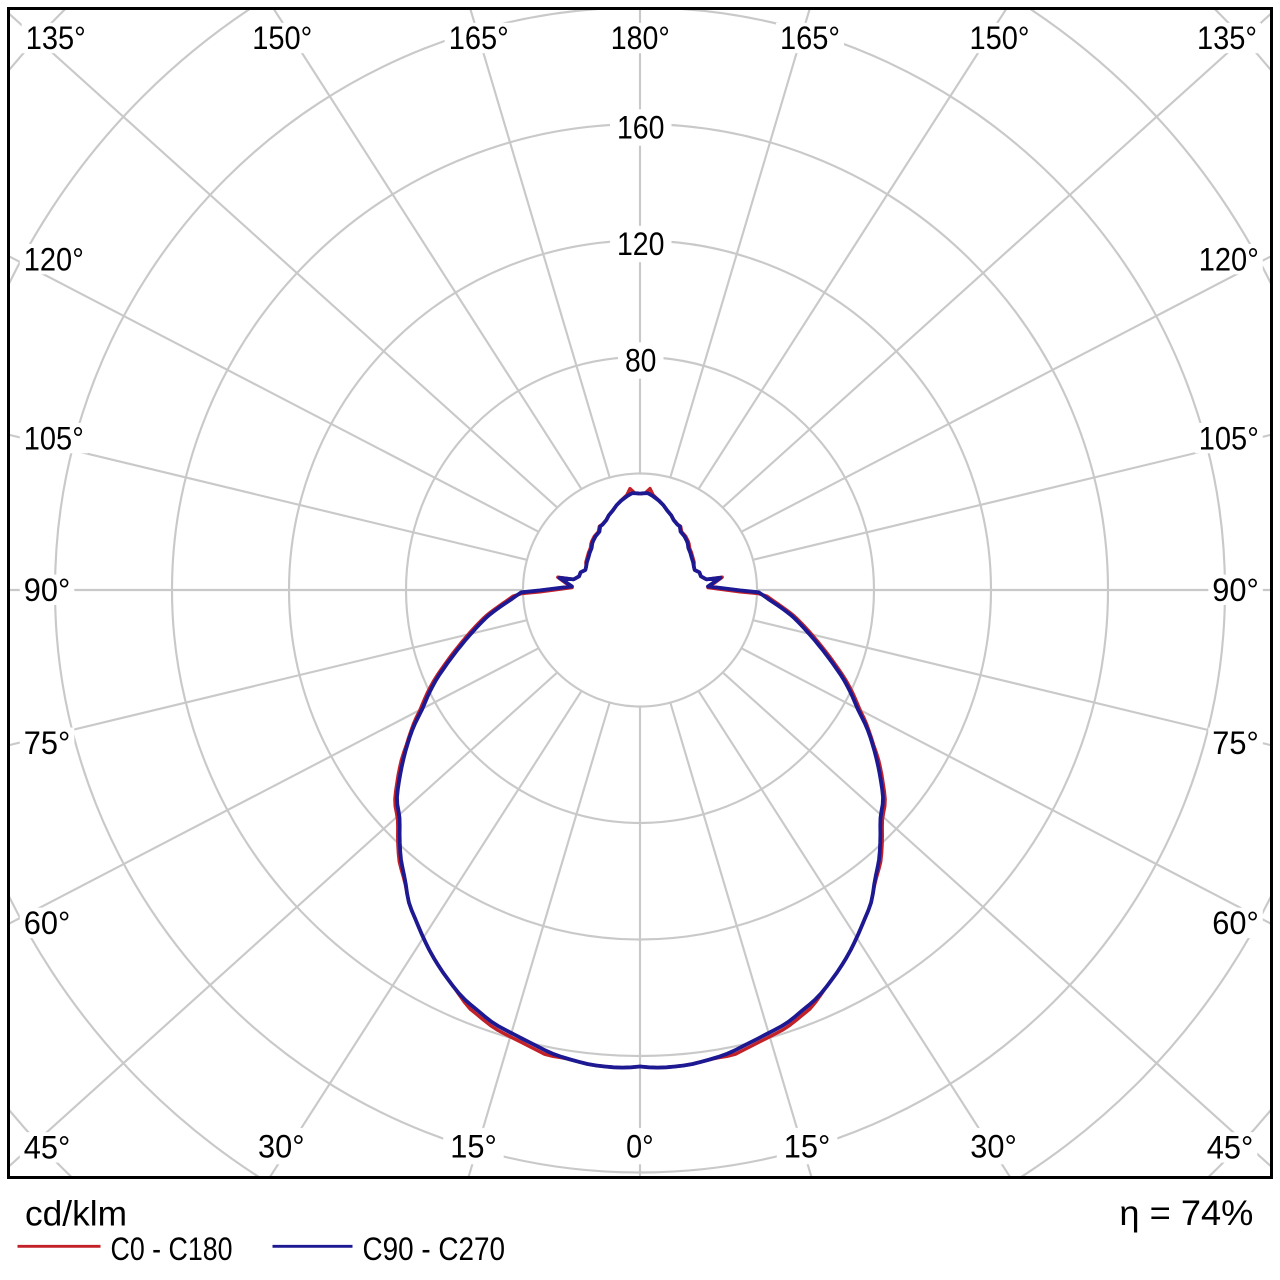  Describe the element at coordinates (641, 244) in the screenshot. I see `svg-text: 120` at that location.